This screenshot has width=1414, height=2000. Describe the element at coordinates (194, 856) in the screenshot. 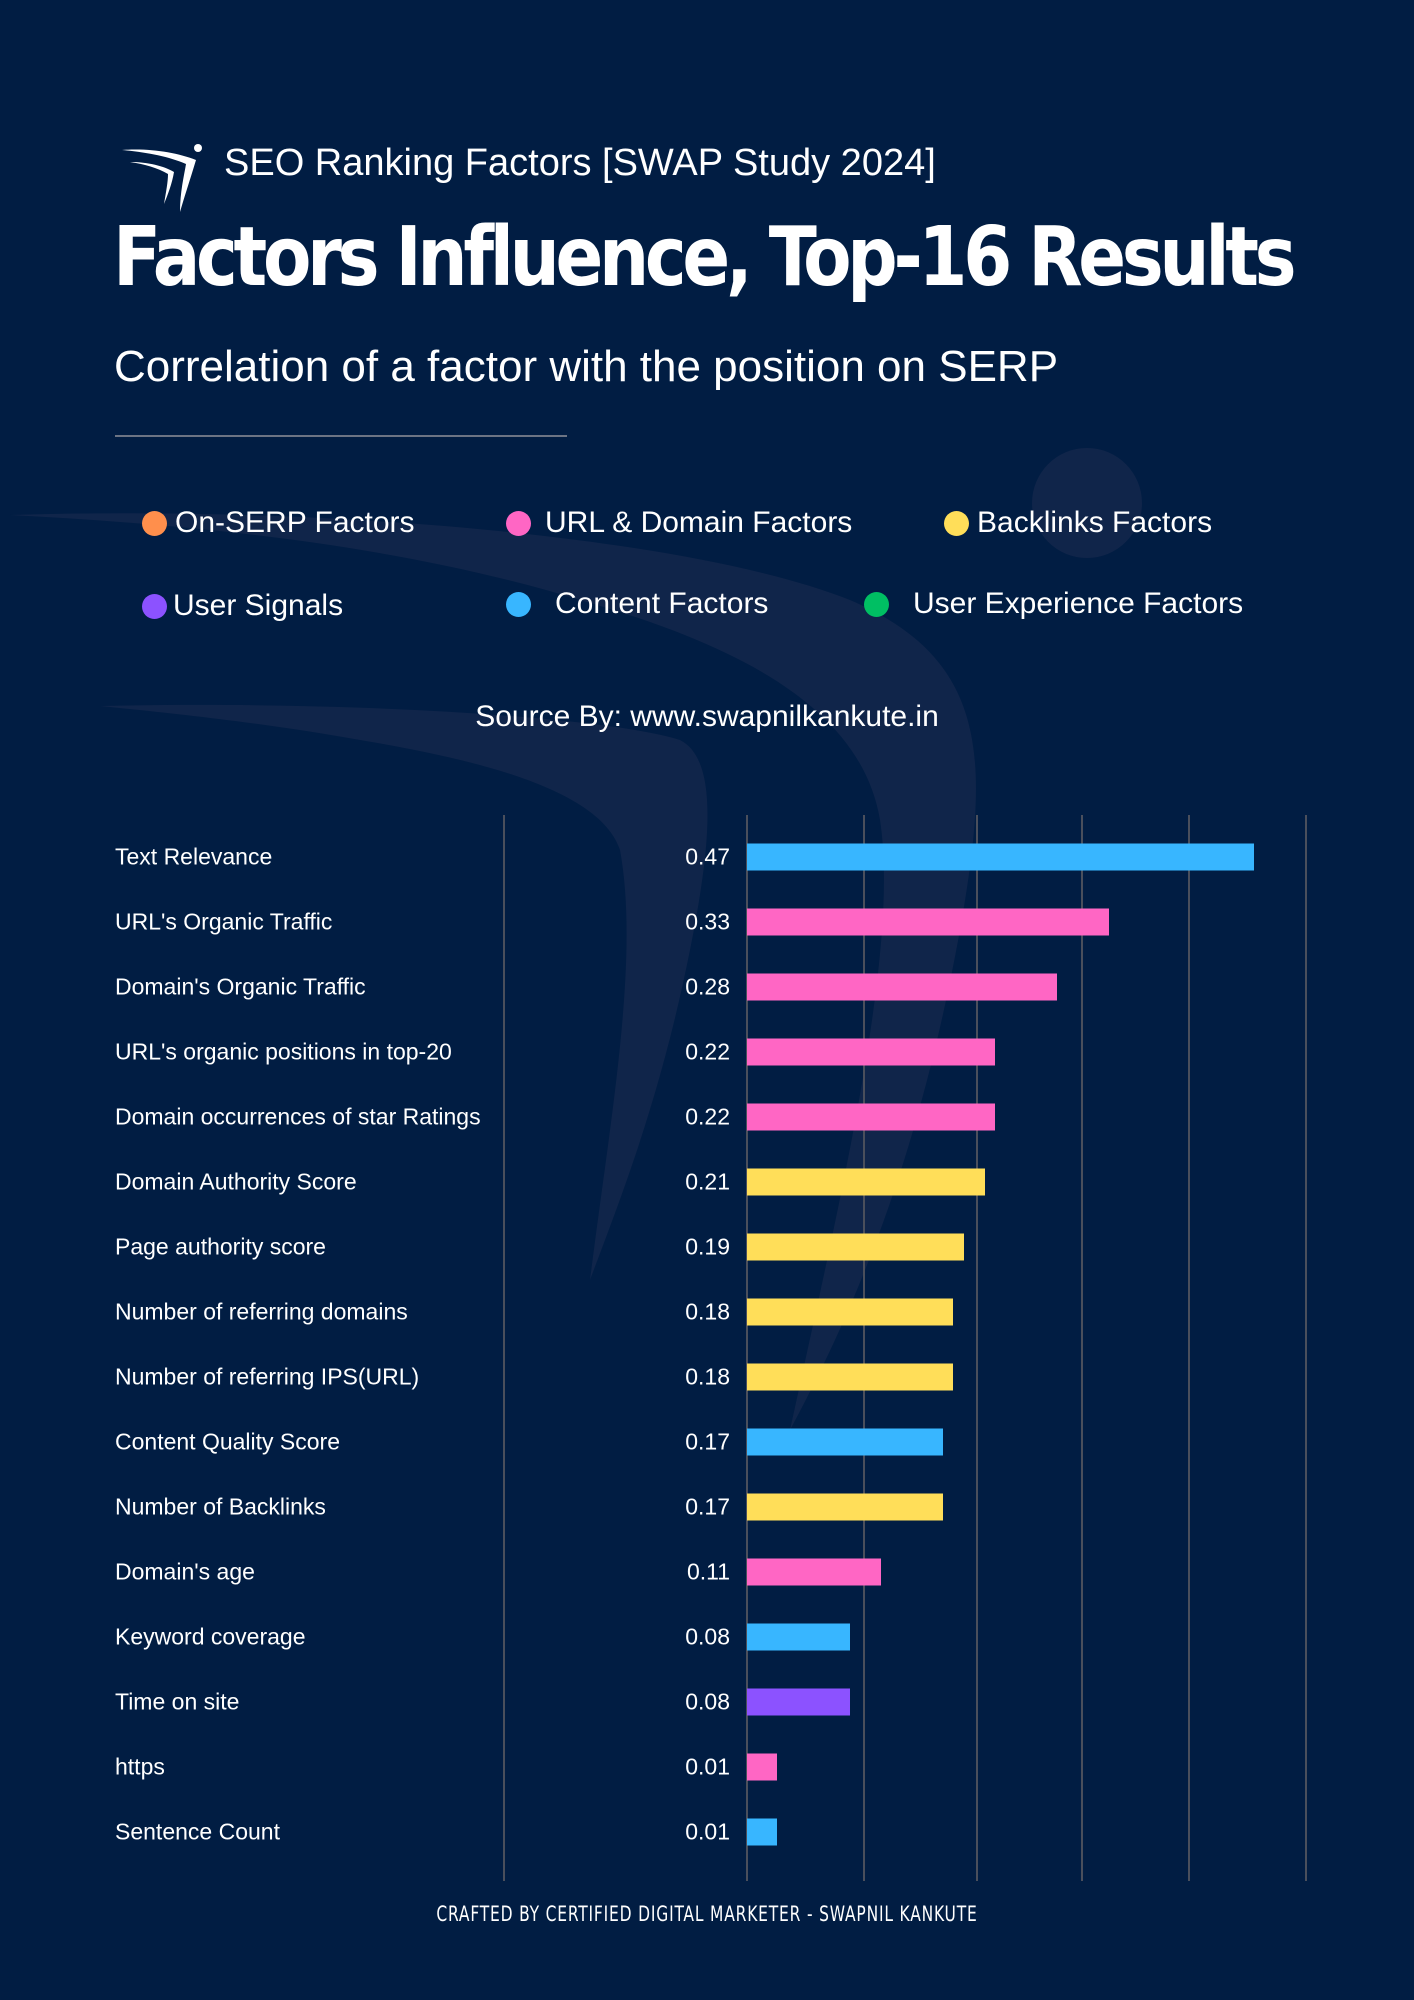

I see `bar-category-label: Text Relevance` at that location.